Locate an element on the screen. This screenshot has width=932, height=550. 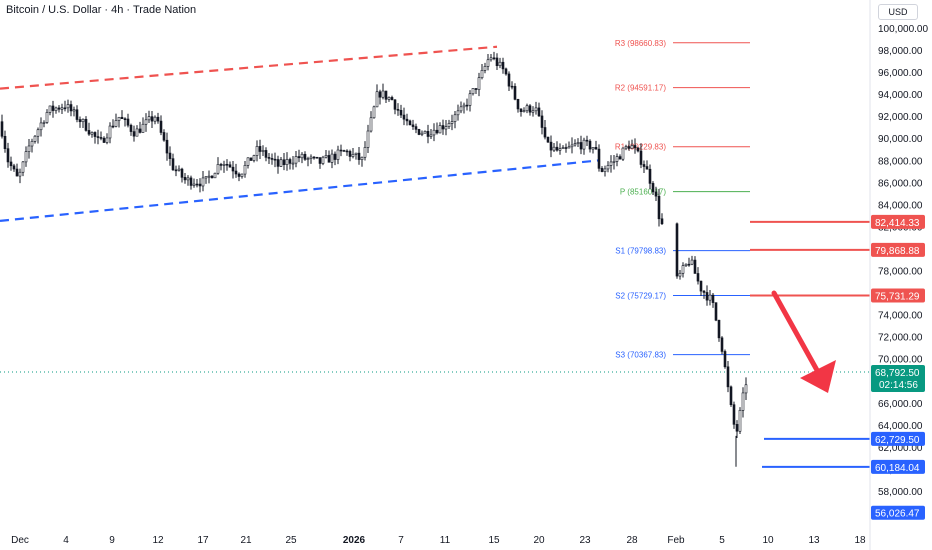
lower-channel-line is located at coordinates (300, 190).